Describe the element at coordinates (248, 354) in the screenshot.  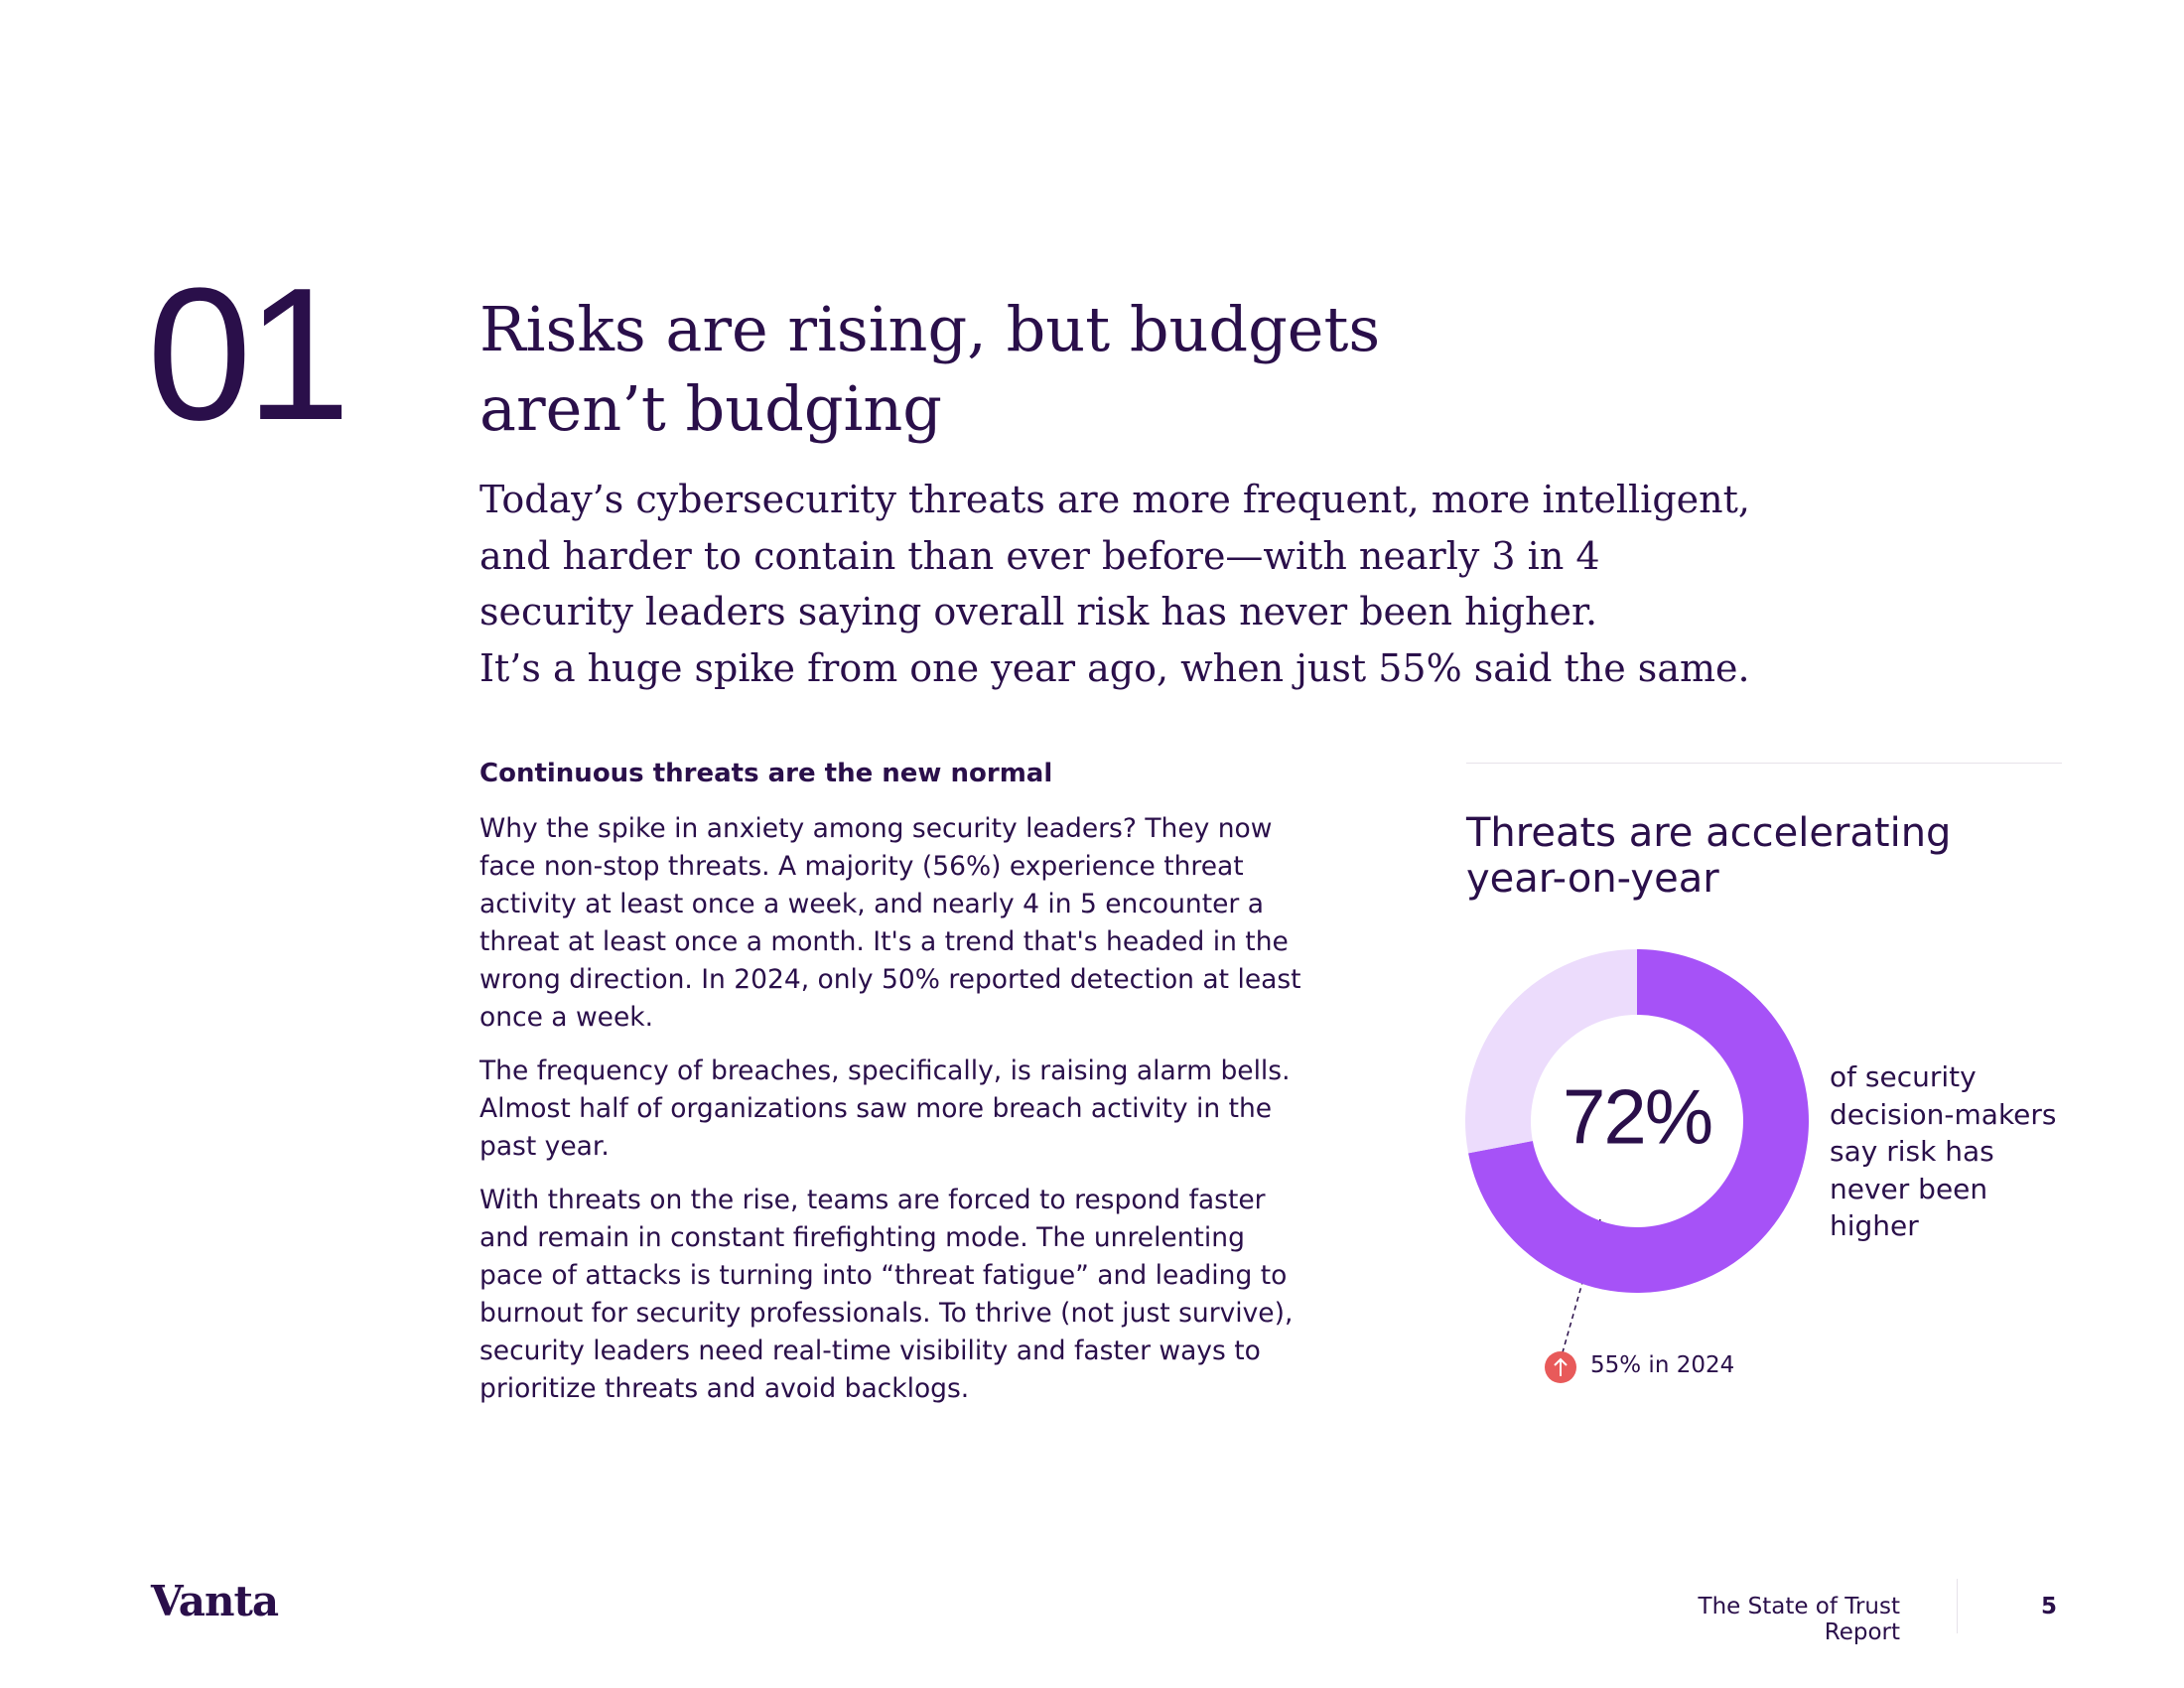
I see `section-number: 01` at that location.